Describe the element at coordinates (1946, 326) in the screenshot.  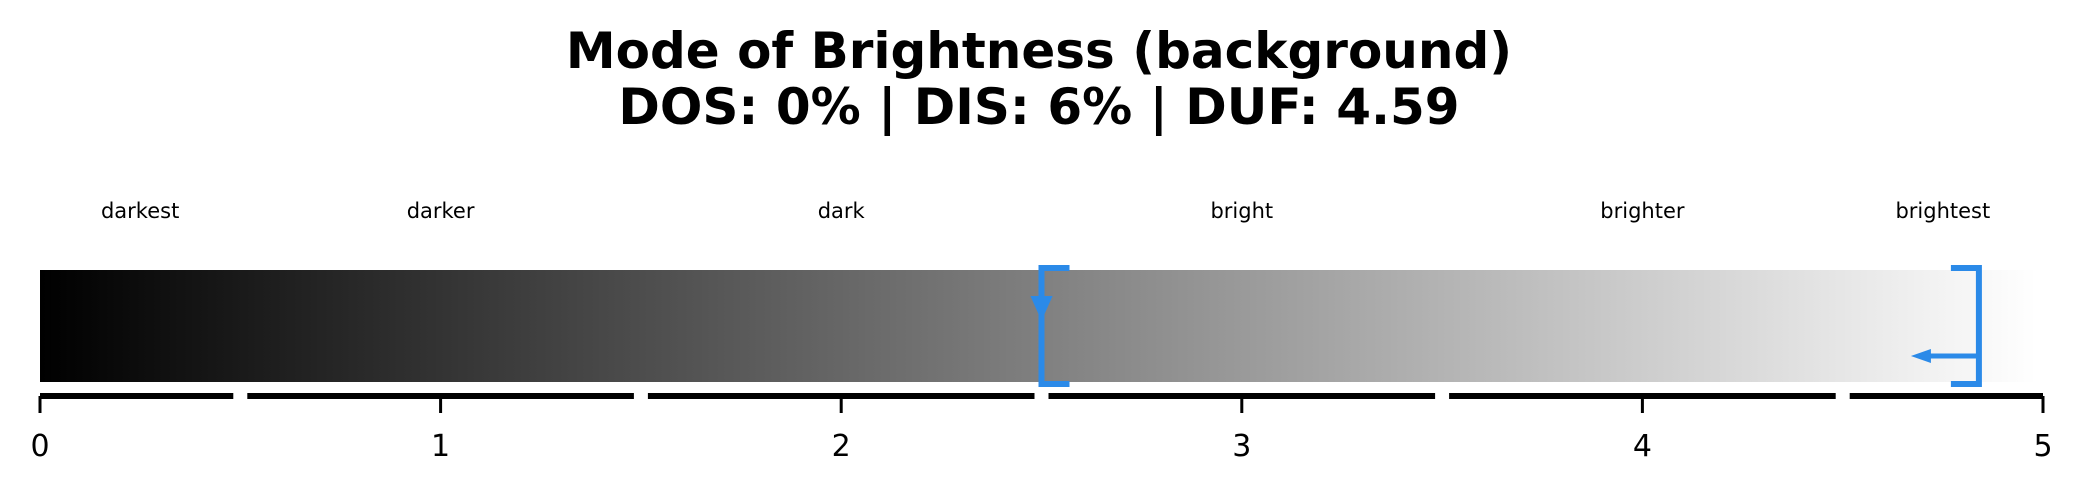
I see `duf-bracket` at that location.